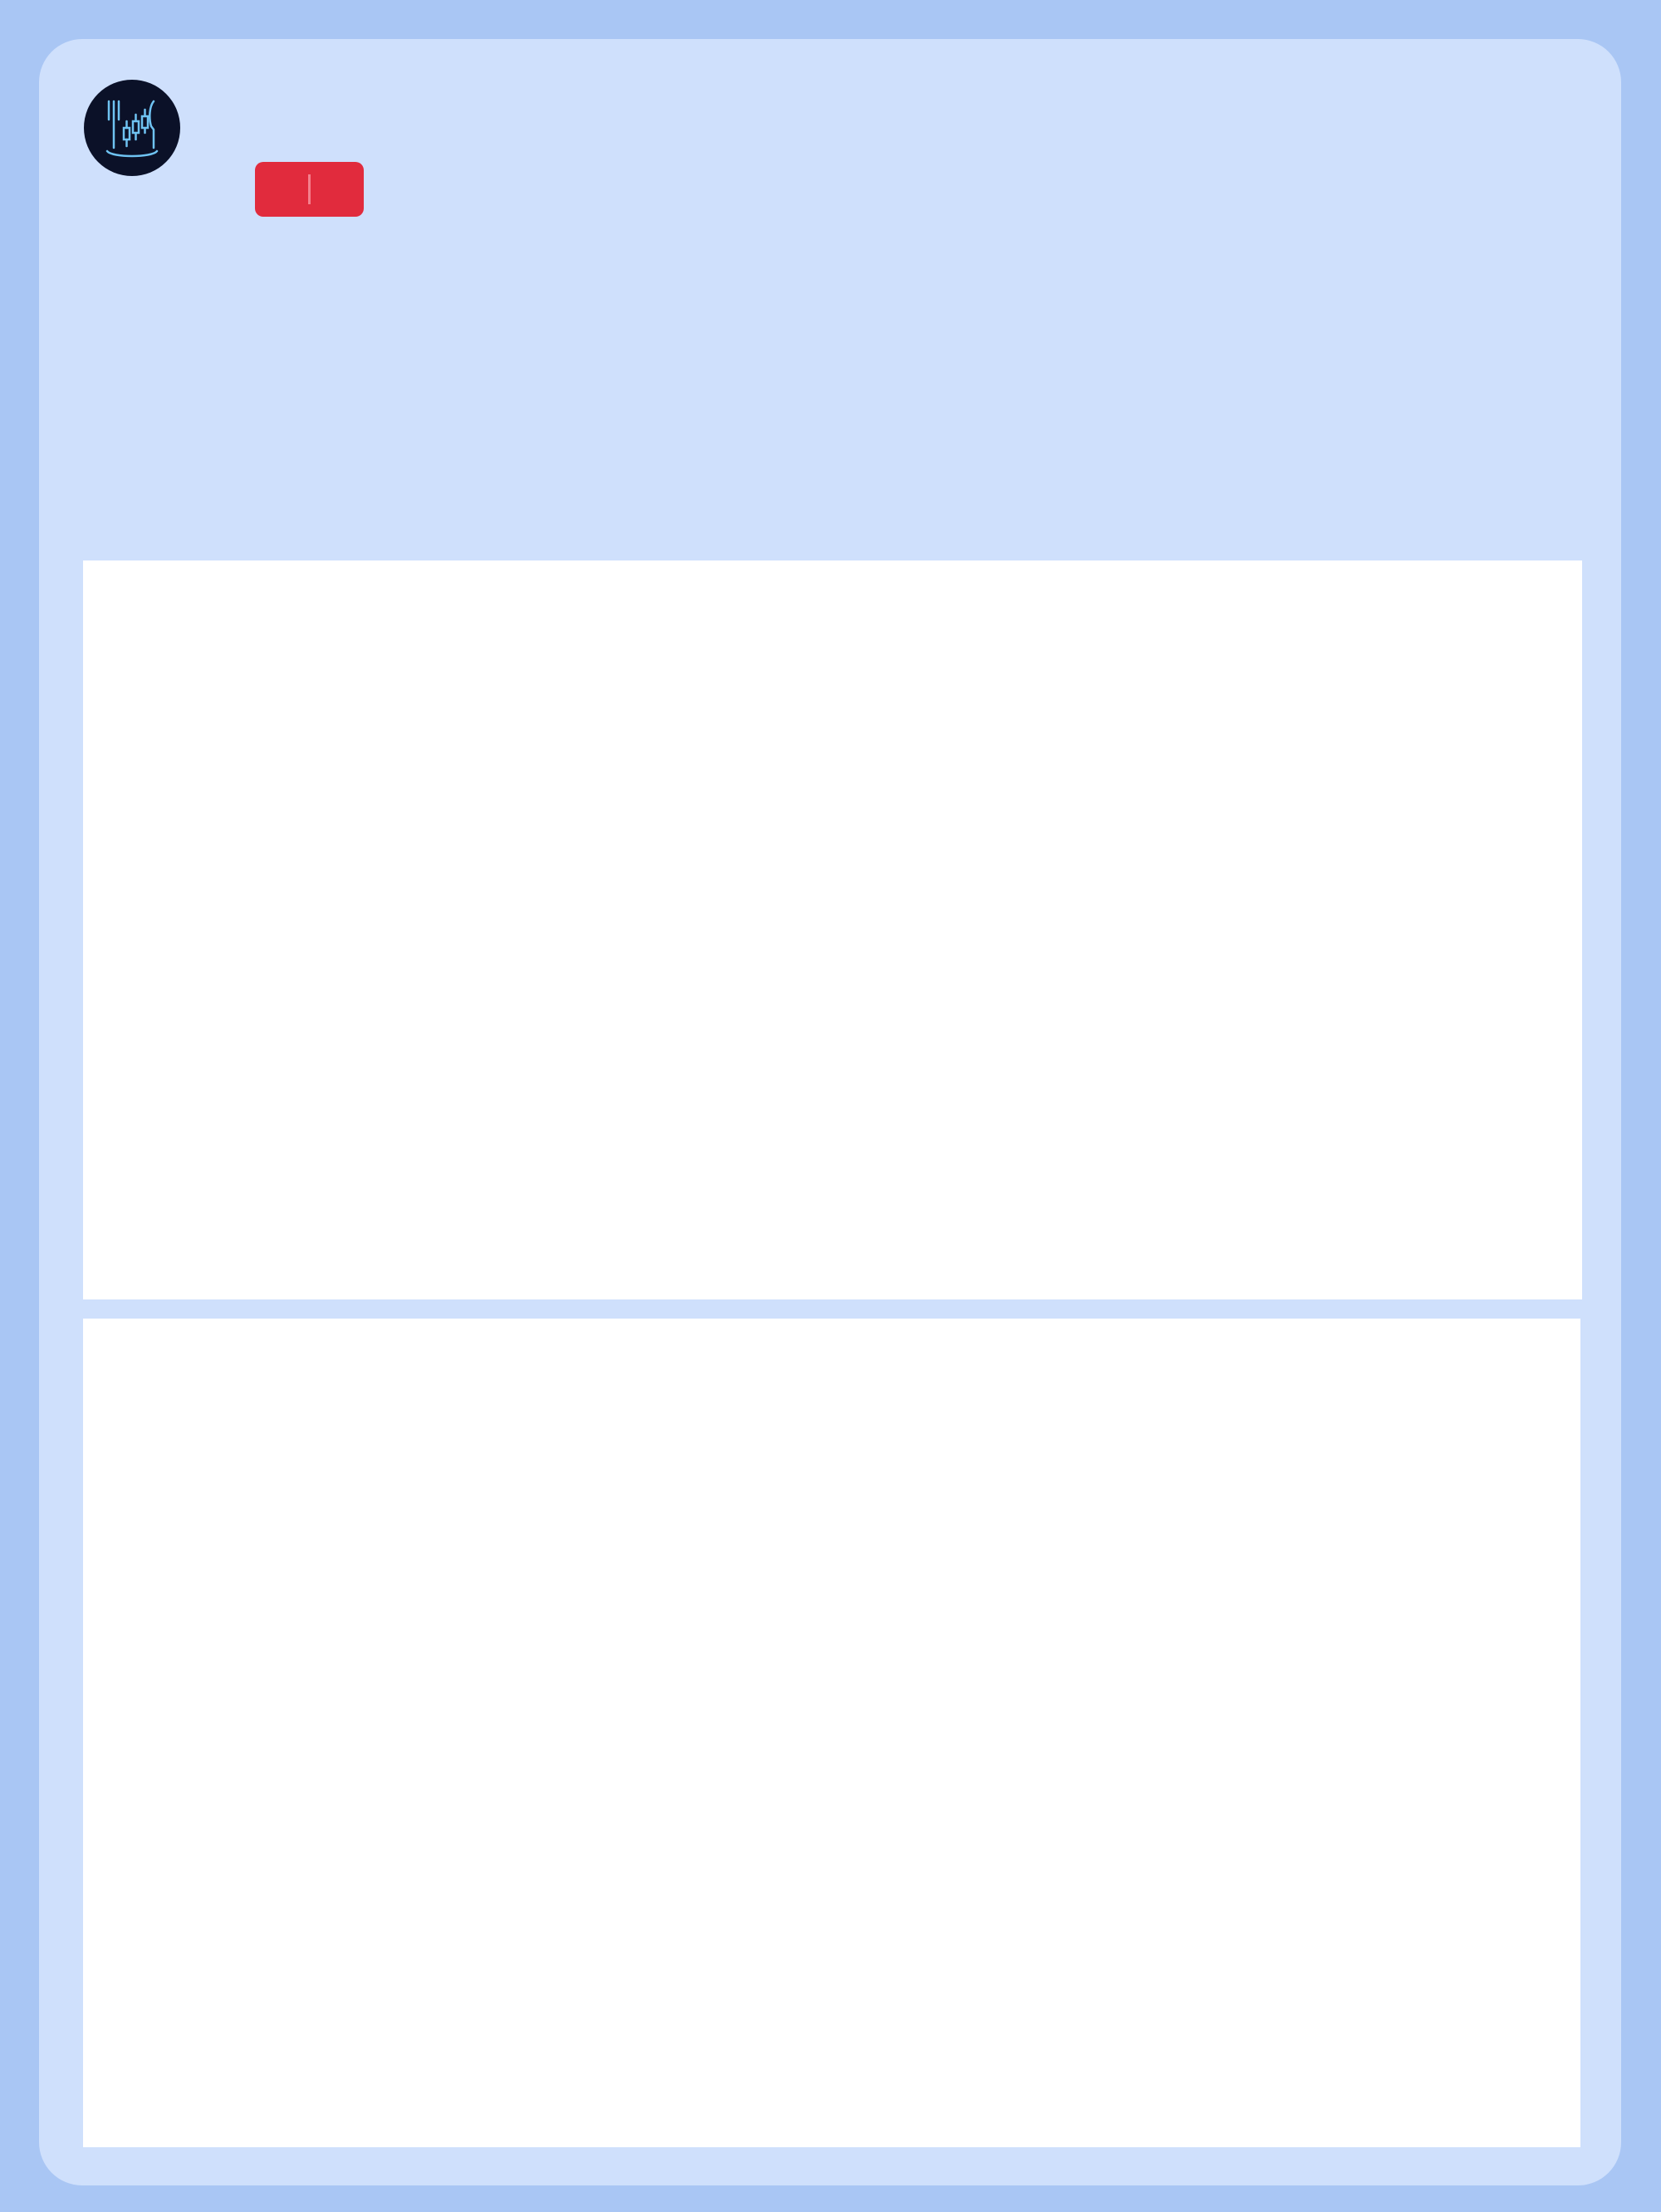 The image size is (1661, 2212). I want to click on badge-divider, so click(309, 189).